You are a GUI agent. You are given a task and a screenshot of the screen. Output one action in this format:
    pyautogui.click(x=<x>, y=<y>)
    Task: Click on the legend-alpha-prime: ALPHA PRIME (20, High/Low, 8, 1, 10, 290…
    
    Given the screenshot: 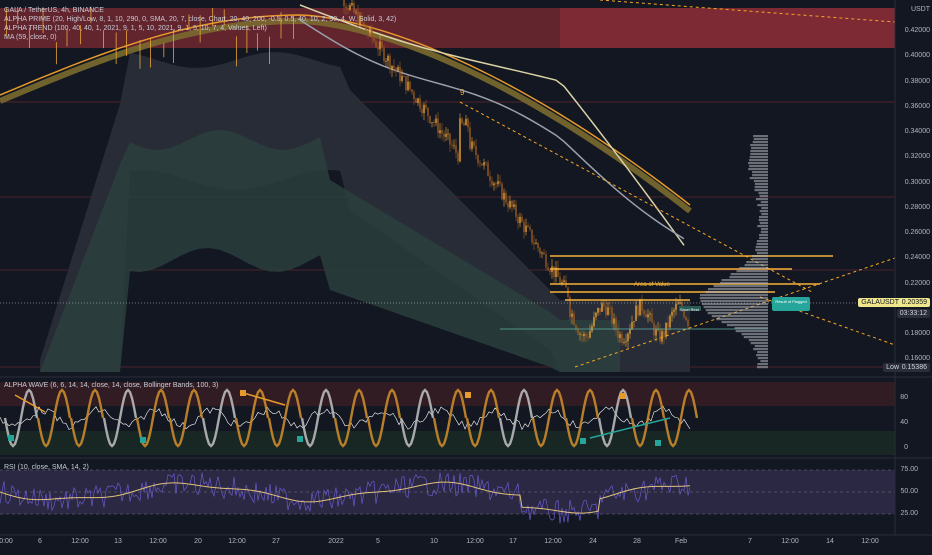 What is the action you would take?
    pyautogui.click(x=200, y=19)
    